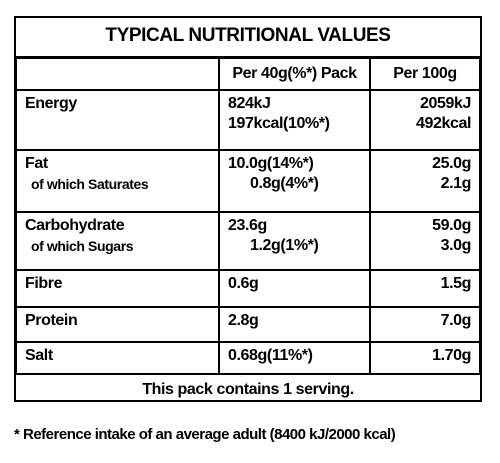 This screenshot has width=500, height=463. Describe the element at coordinates (243, 283) in the screenshot. I see `value-line: 0.6g` at that location.